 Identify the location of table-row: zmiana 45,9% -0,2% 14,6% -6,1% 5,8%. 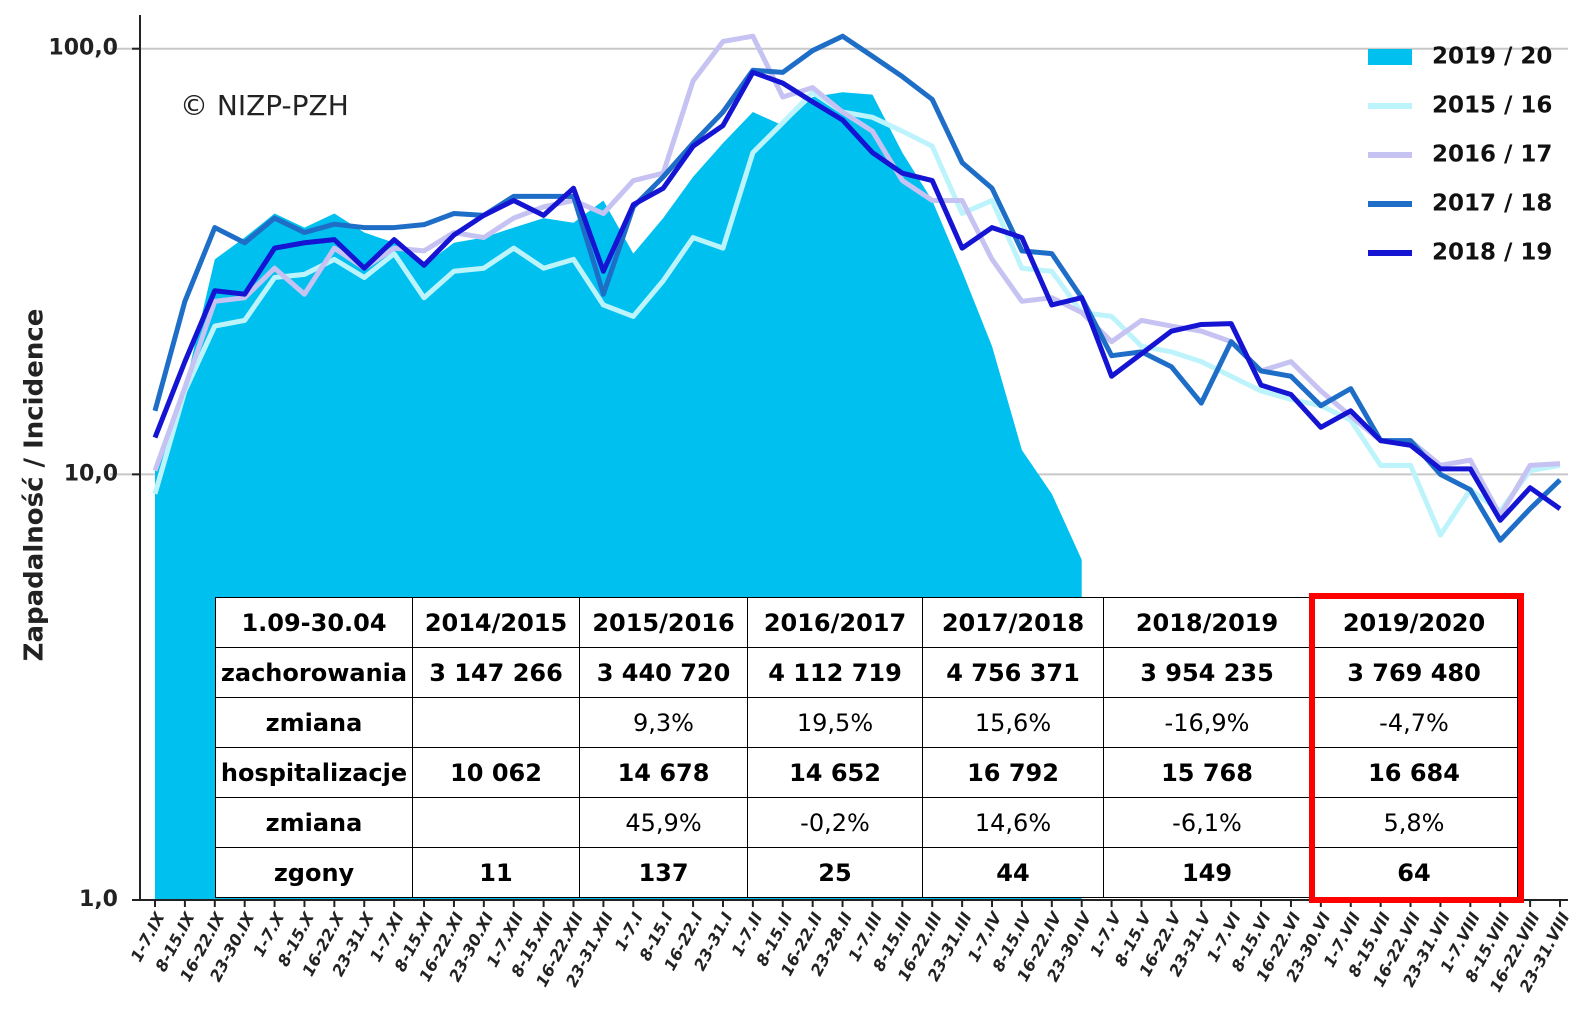
(866, 822).